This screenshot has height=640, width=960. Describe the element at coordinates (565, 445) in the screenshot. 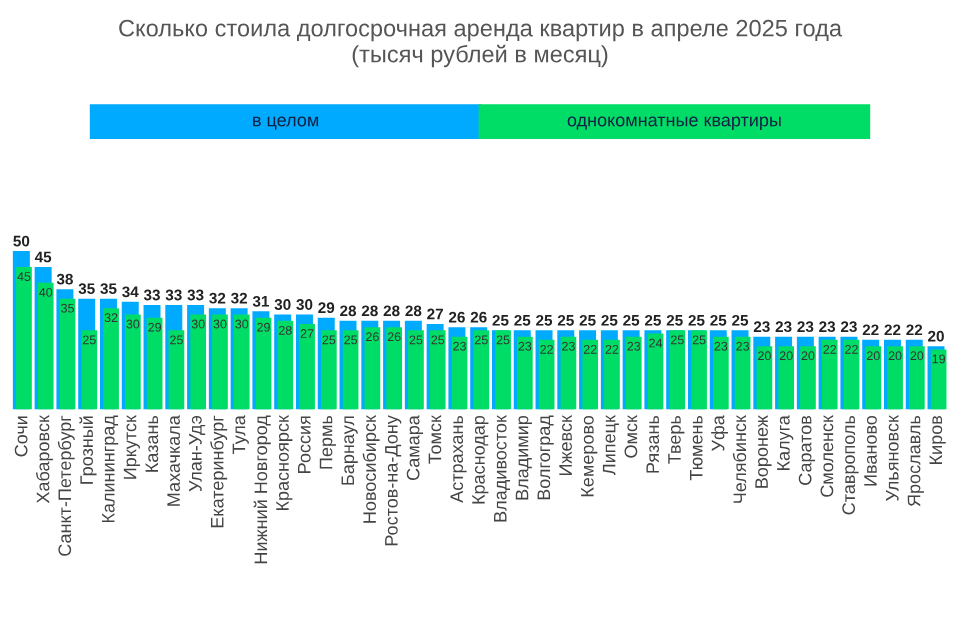

I see `x-tick-label: Ижевск` at that location.